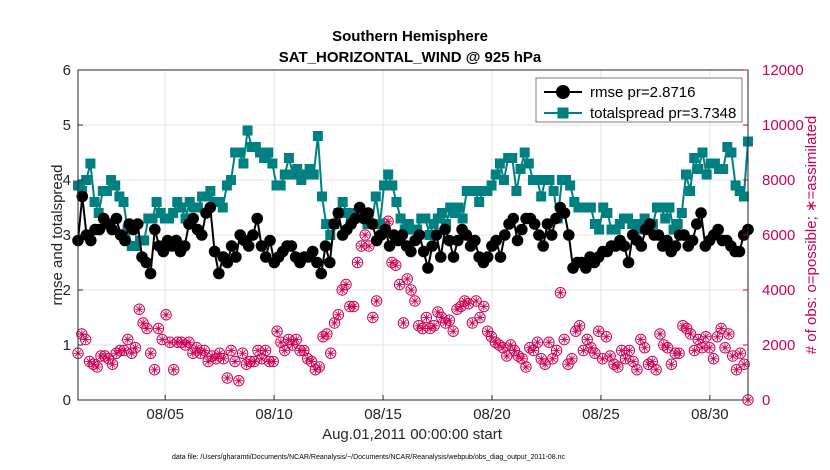  What do you see at coordinates (563, 92) in the screenshot?
I see `legend-rmse-marker` at bounding box center [563, 92].